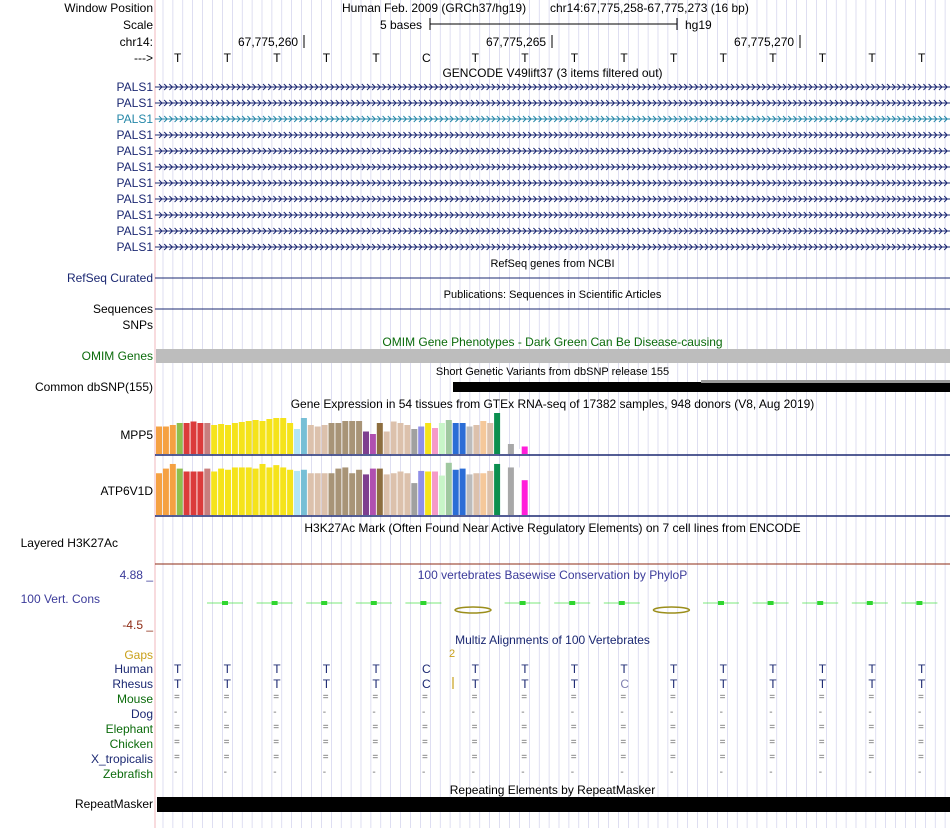  Describe the element at coordinates (113, 804) in the screenshot. I see `repeatmasker-track-label: RepeatMasker` at that location.